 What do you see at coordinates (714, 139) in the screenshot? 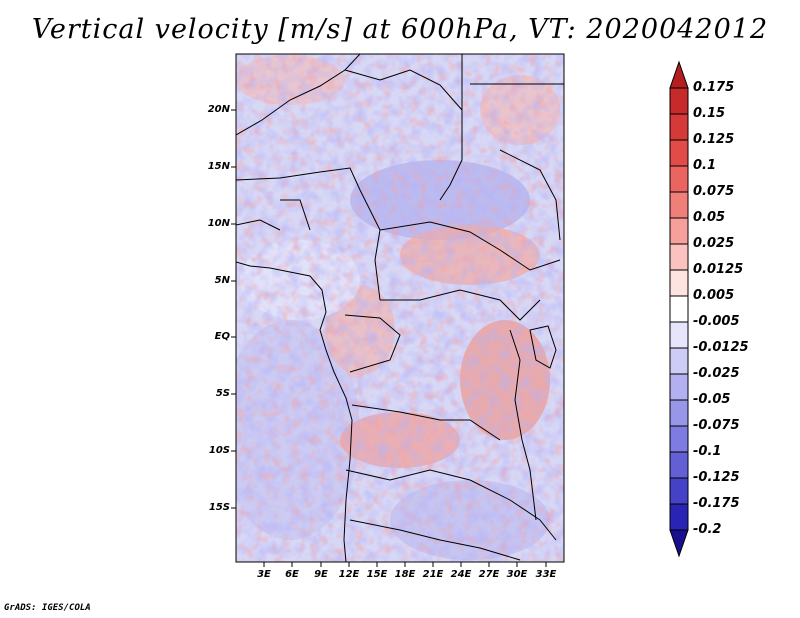
I see `colorbar-label: 0.125` at bounding box center [714, 139].